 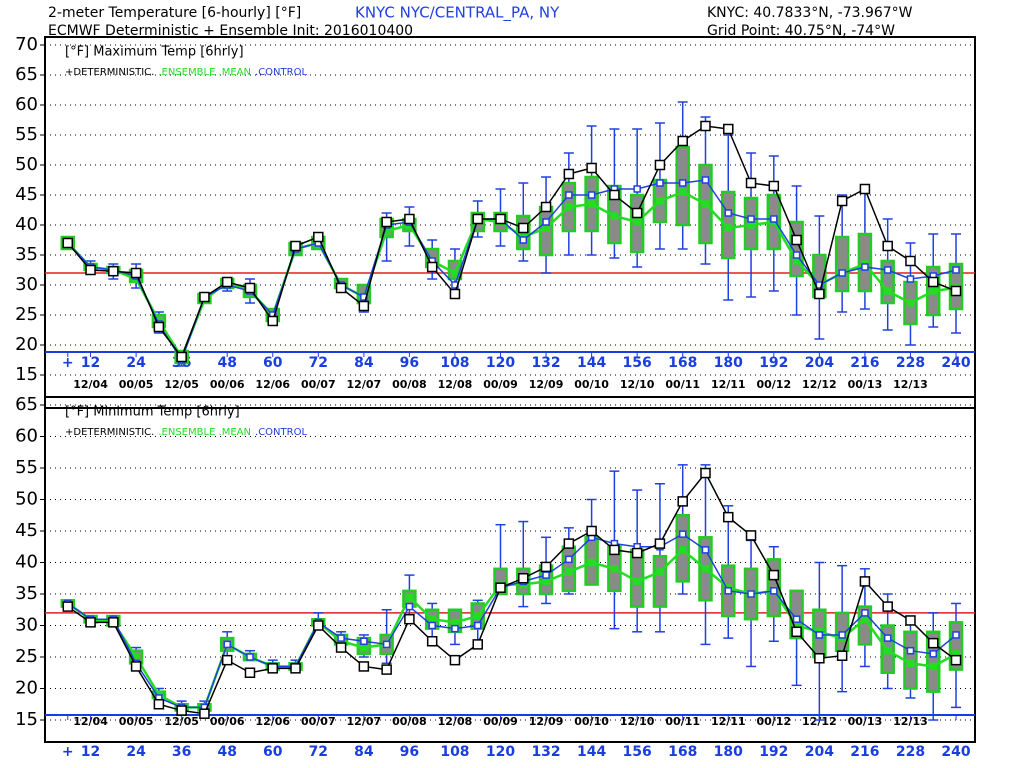 What do you see at coordinates (455, 384) in the screenshot?
I see `date-label: 12/08` at bounding box center [455, 384].